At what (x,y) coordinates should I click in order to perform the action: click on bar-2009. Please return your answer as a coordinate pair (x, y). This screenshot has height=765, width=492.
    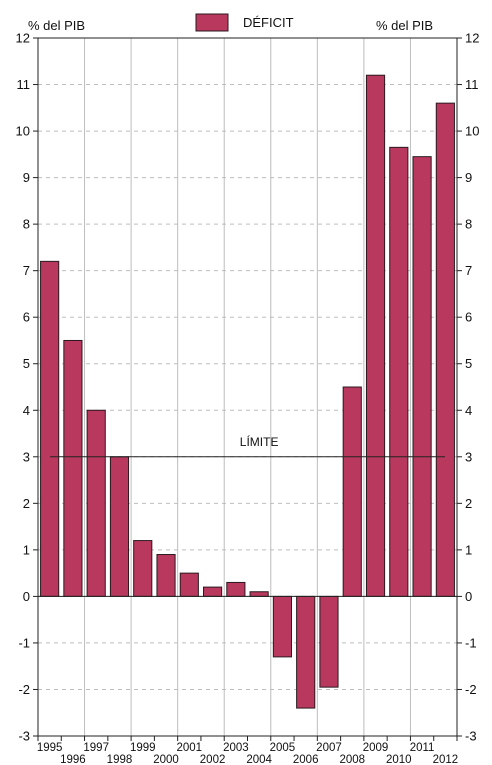
    Looking at the image, I should click on (375, 335).